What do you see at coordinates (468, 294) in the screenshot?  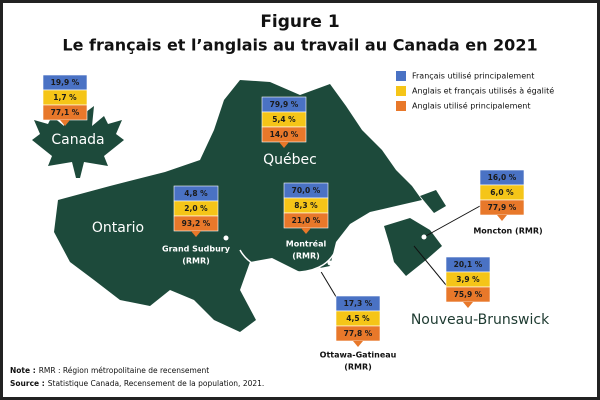 I see `share-value: 75,9 %` at bounding box center [468, 294].